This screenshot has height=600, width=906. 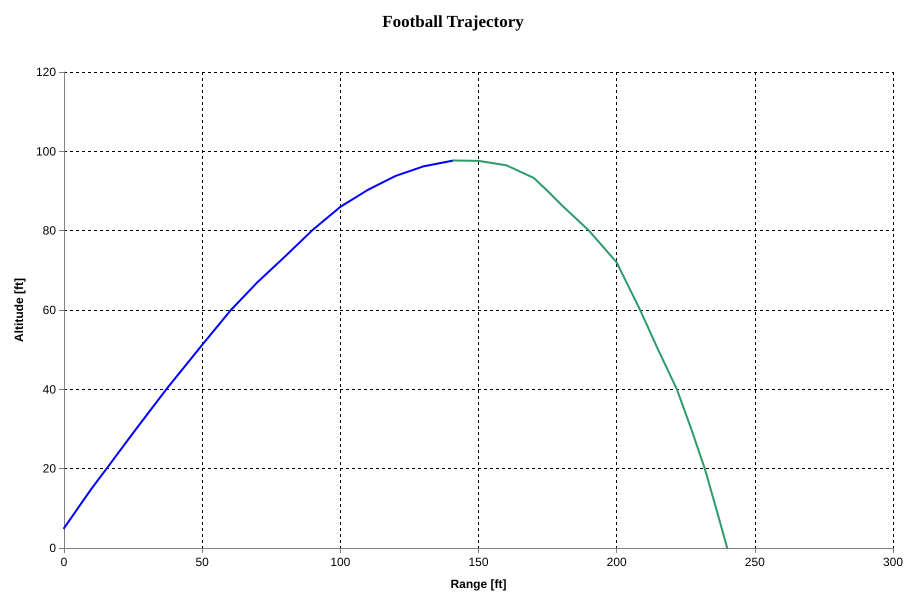 I want to click on x-axis-title: Range [ft], so click(x=478, y=584).